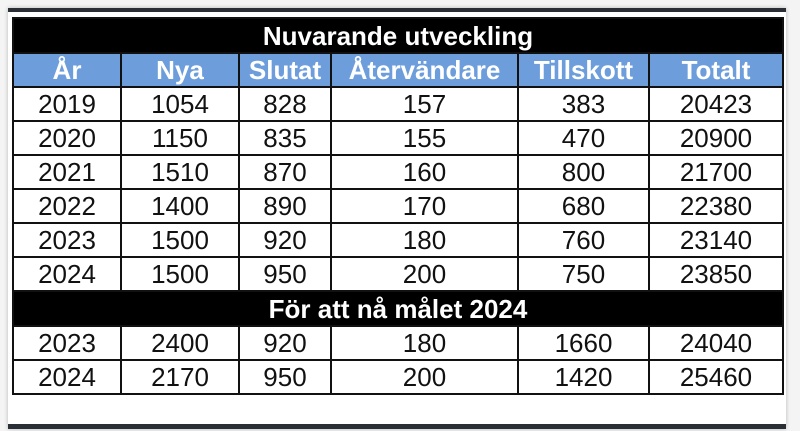 The width and height of the screenshot is (800, 431). I want to click on table-cell: 23850, so click(716, 274).